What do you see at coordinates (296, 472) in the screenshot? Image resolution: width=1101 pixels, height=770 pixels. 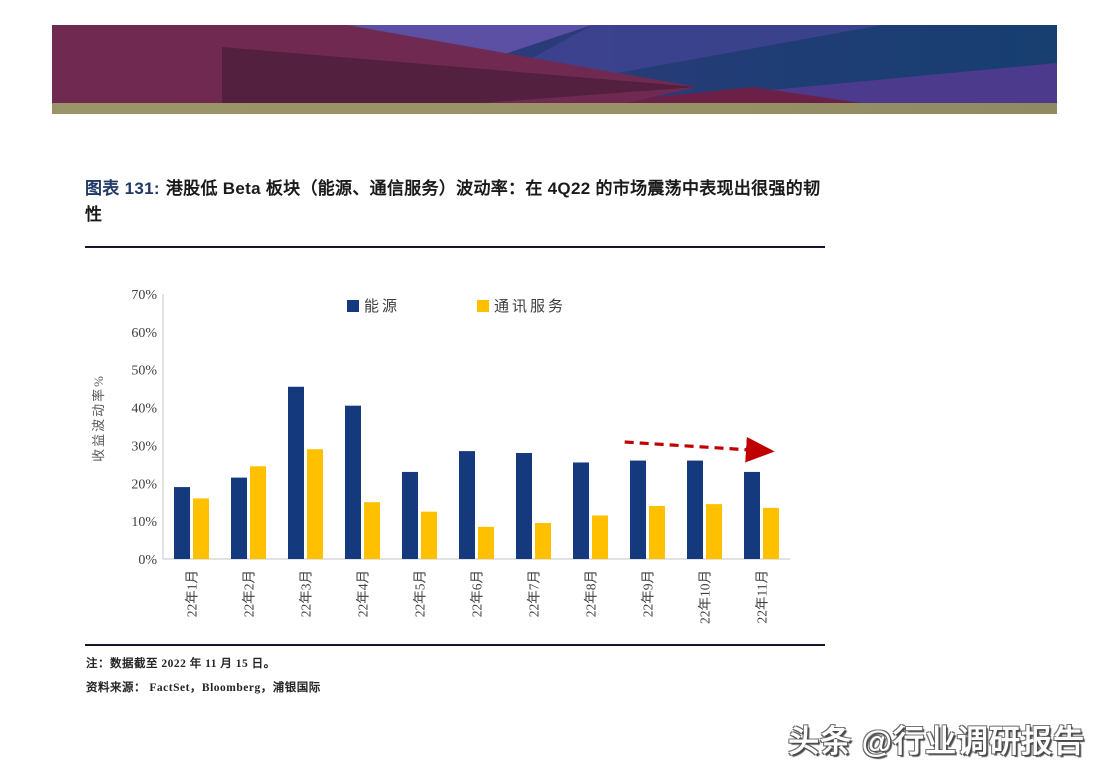 I see `bar-能源-22年3月` at bounding box center [296, 472].